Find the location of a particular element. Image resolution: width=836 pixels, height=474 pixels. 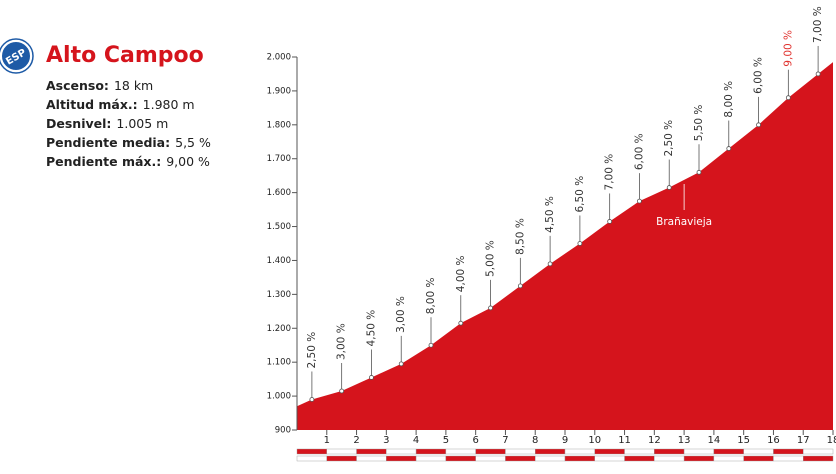

y-tick-label: 1.300 is located at coordinates (279, 295).